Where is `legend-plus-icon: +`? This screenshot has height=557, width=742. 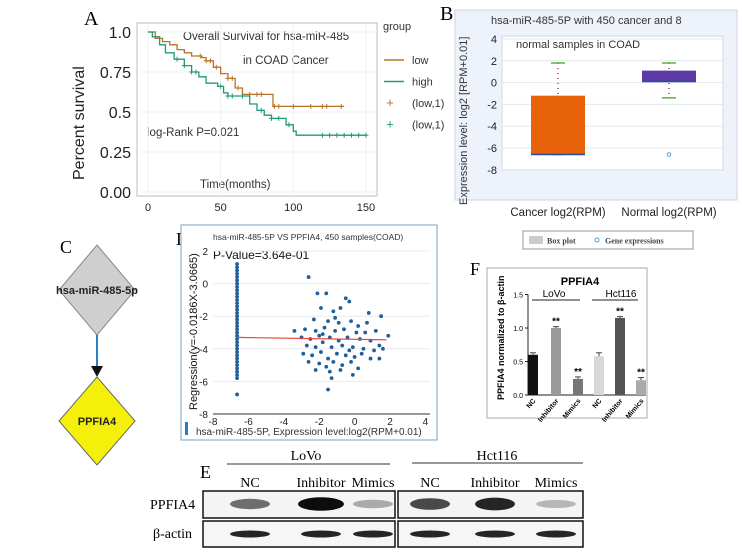 legend-plus-icon: + is located at coordinates (390, 124).